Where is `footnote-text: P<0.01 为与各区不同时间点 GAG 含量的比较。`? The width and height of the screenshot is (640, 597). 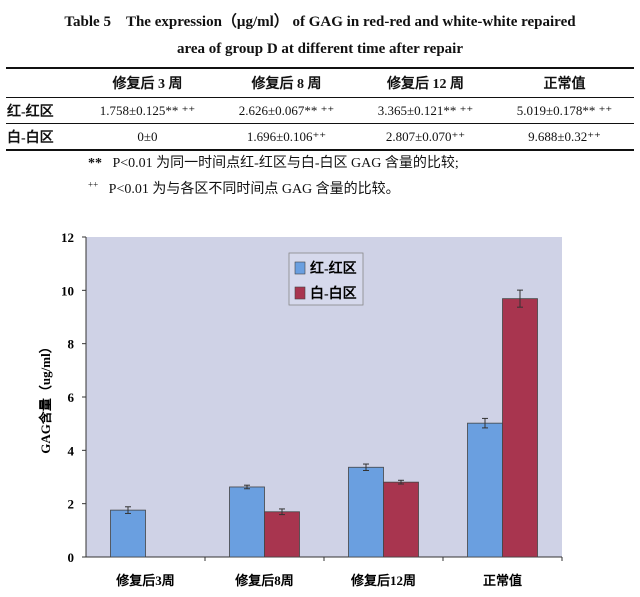
footnote-text: P<0.01 为与各区不同时间点 GAG 含量的比较。 is located at coordinates (254, 189).